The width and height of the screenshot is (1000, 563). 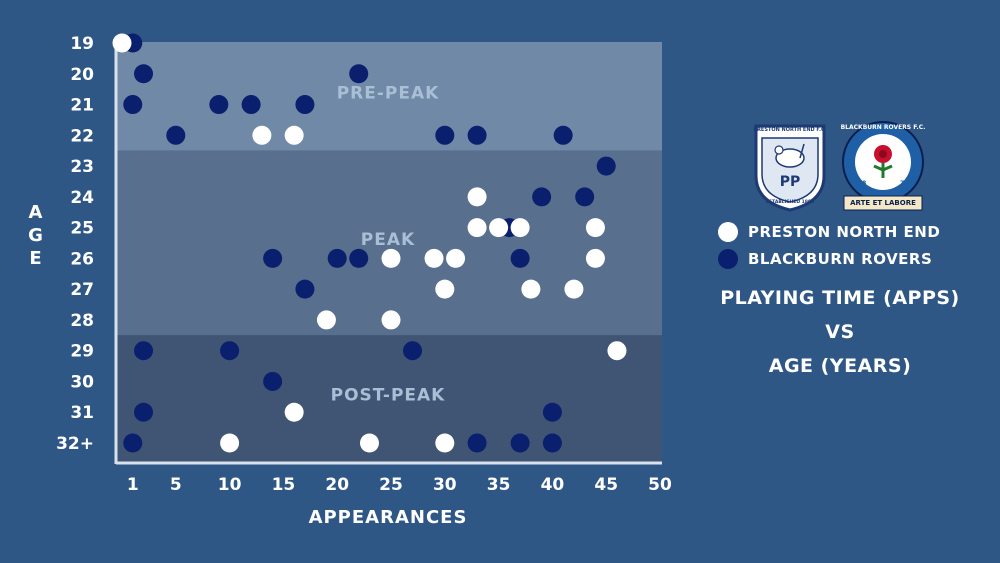 What do you see at coordinates (790, 182) in the screenshot?
I see `preston-badge-initials: PP` at bounding box center [790, 182].